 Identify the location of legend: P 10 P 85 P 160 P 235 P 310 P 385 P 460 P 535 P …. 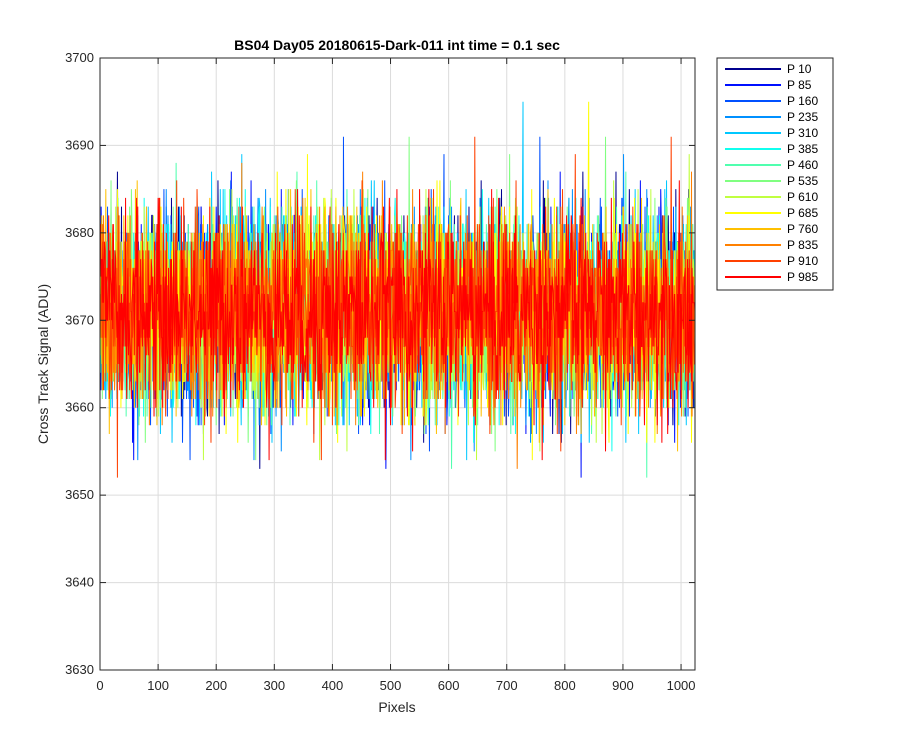
(775, 174).